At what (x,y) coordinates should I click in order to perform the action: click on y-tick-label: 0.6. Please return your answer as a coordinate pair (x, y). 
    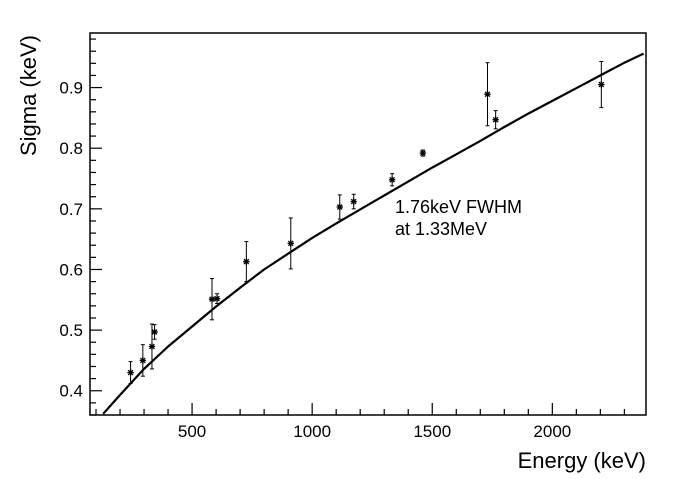
    Looking at the image, I should click on (71, 269).